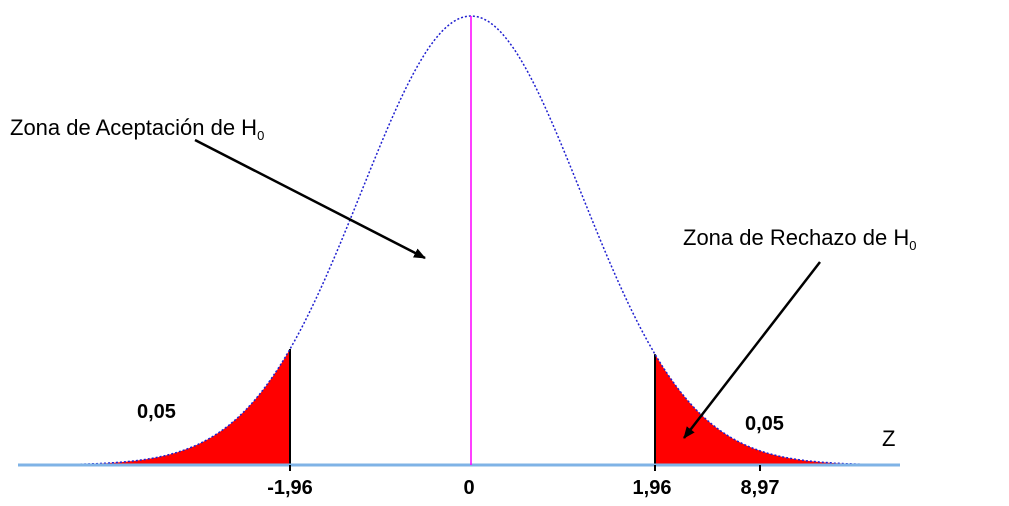 The image size is (1009, 506). Describe the element at coordinates (760, 488) in the screenshot. I see `x-label: 8,97` at that location.